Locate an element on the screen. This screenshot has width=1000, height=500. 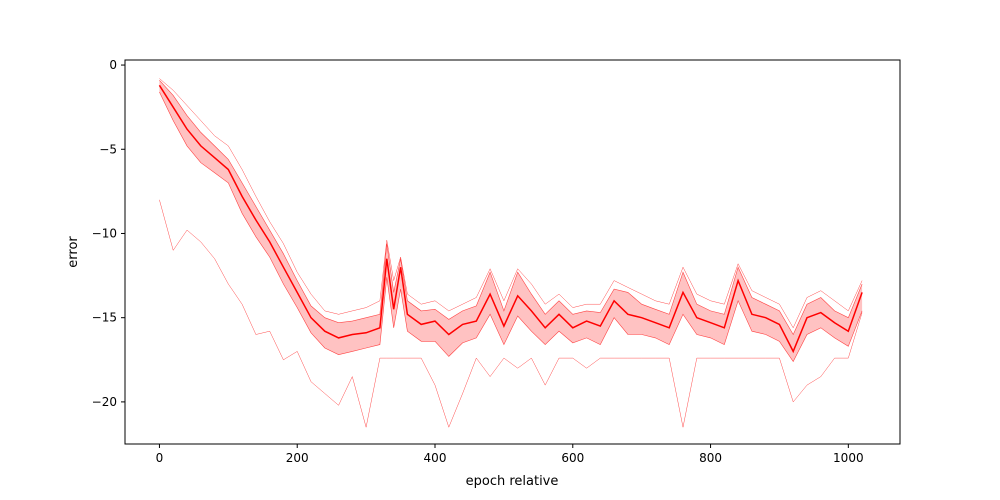
x-axis-label: epoch relative is located at coordinates (512, 481).